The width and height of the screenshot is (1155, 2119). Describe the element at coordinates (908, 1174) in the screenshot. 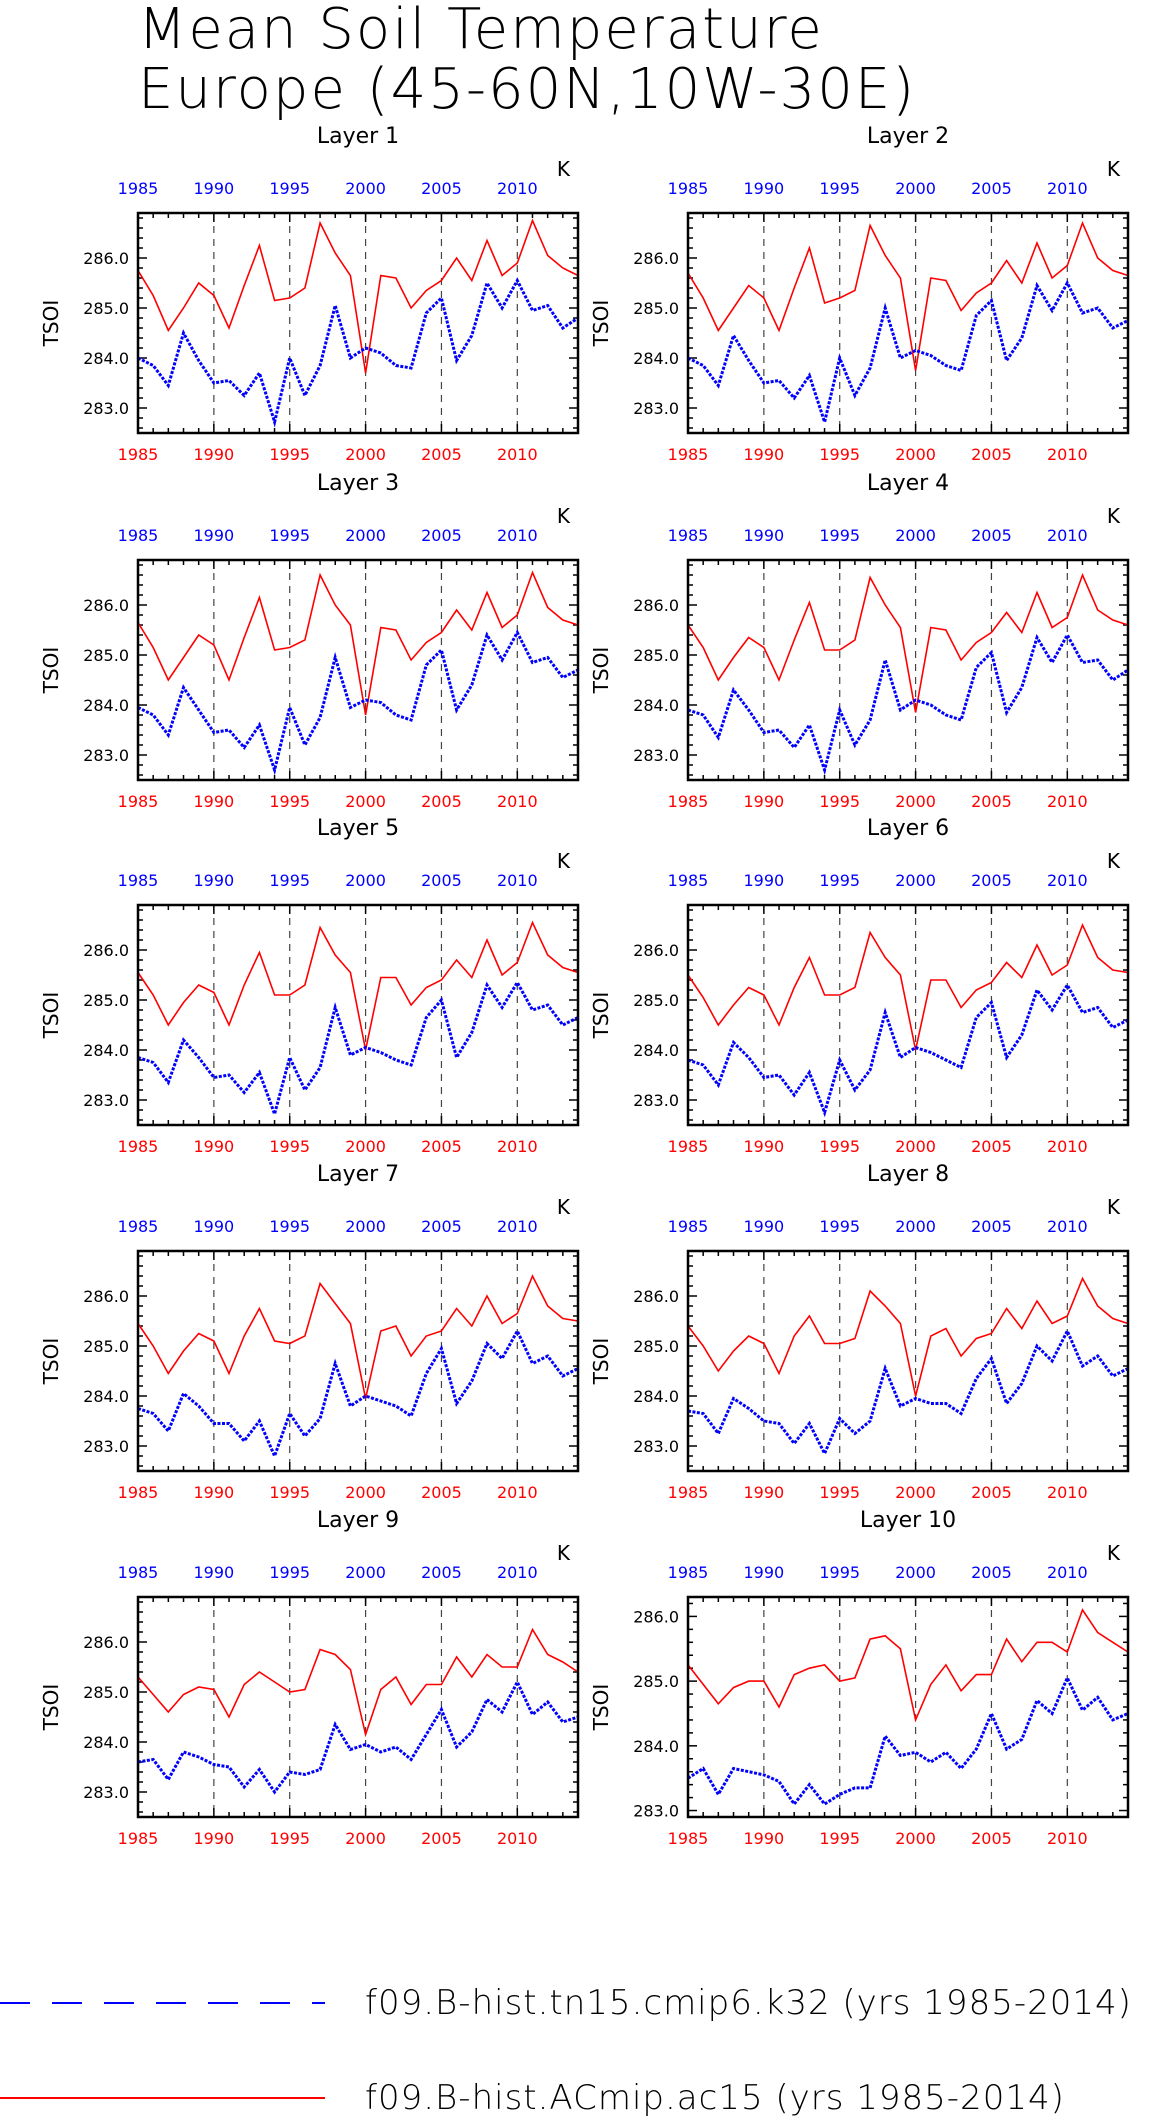

I see `panel-title: Layer 8` at that location.